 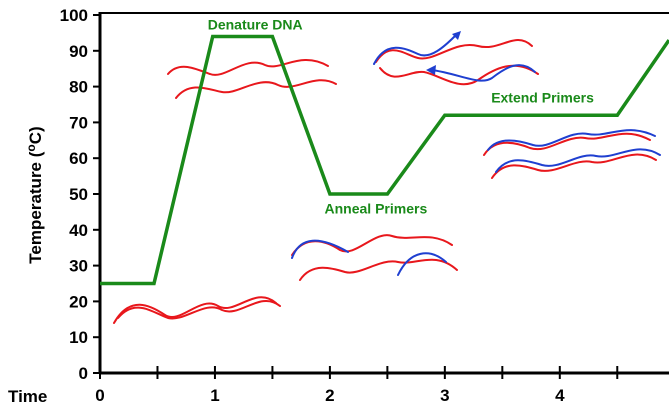 What do you see at coordinates (197, 310) in the screenshot?
I see `dna-double-strand-illustration` at bounding box center [197, 310].